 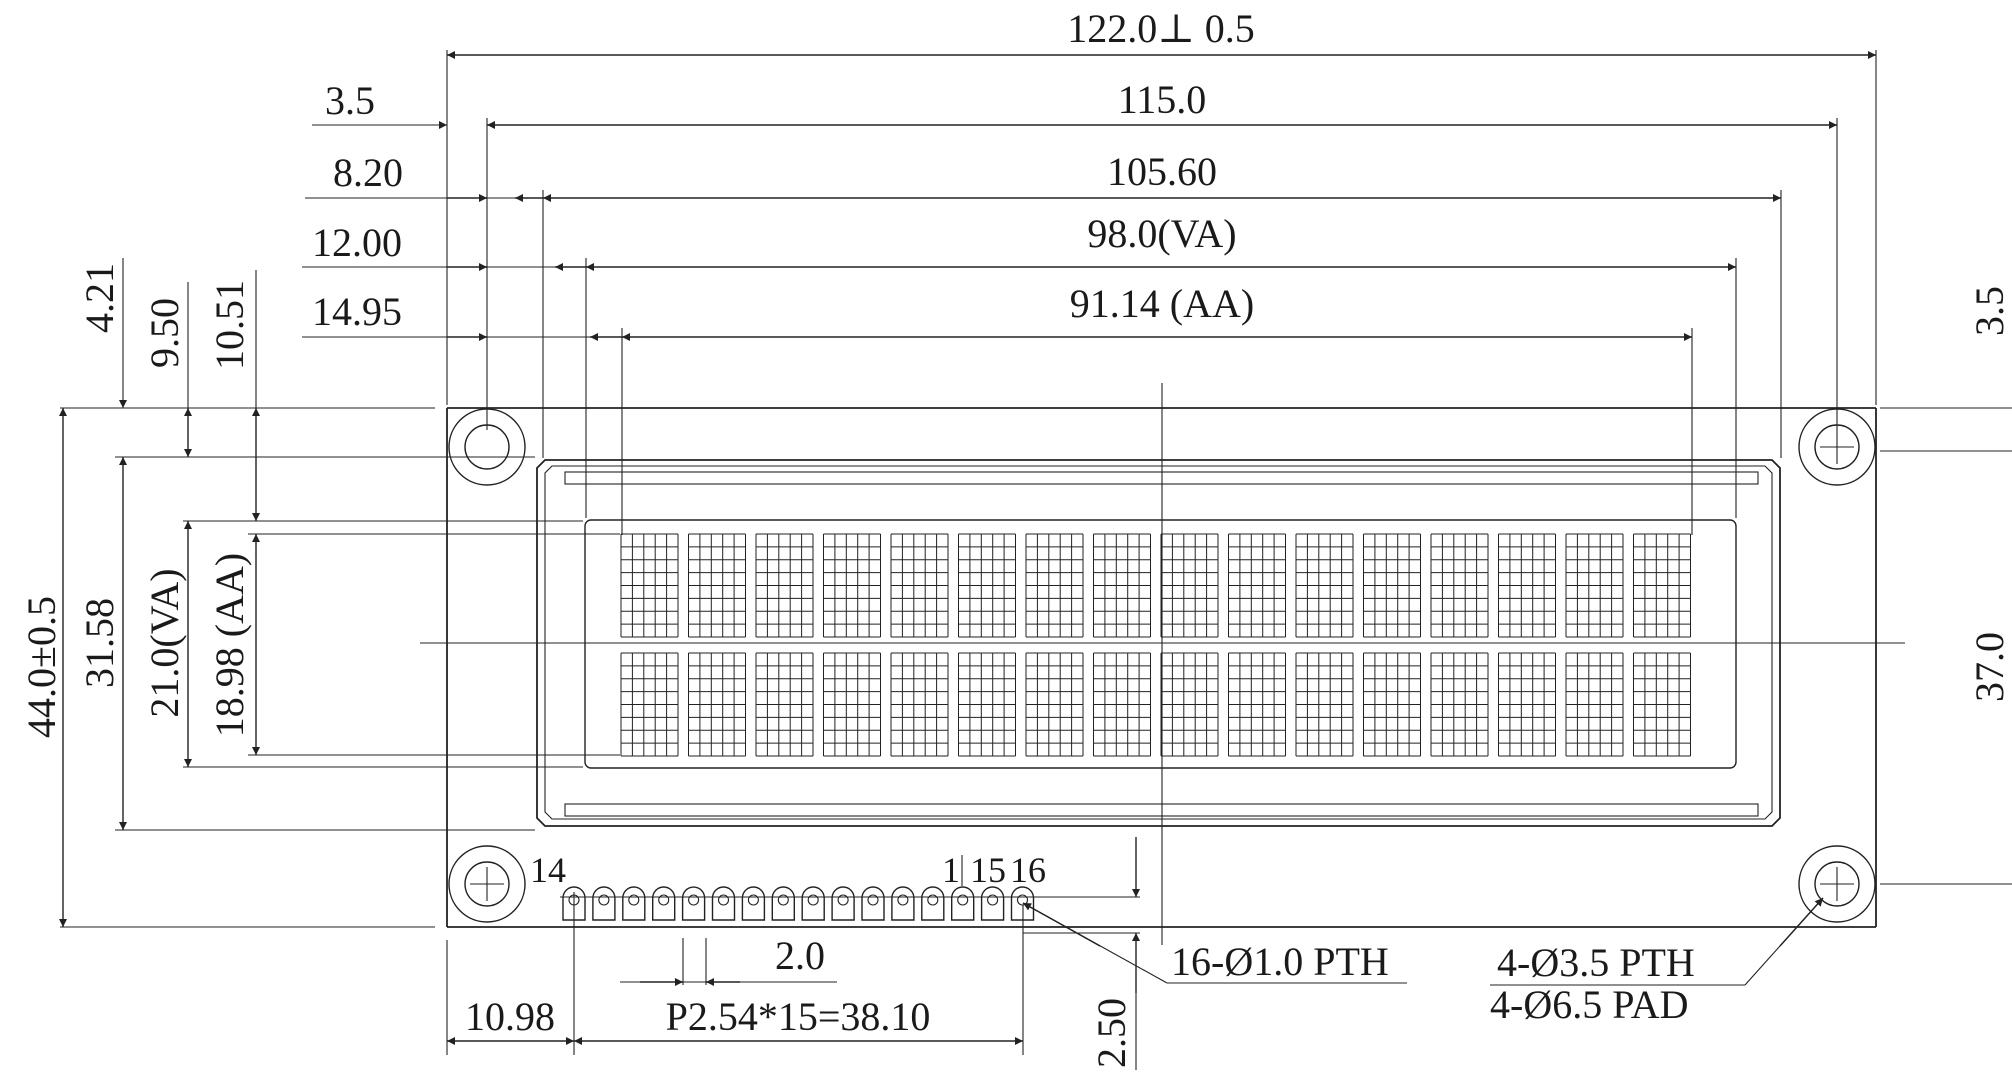 I want to click on top-10-51-label: 10.51, so click(x=229, y=325).